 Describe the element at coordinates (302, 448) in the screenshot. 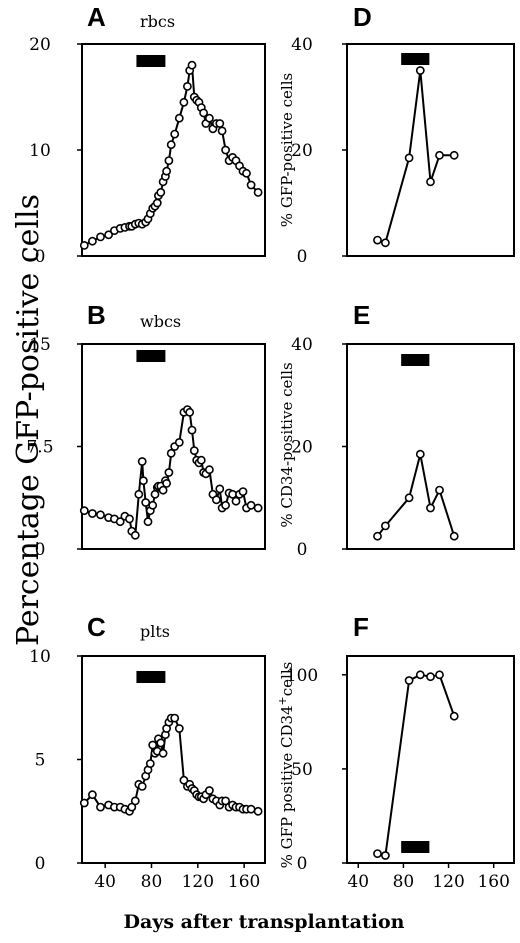

I see `panel-e-ytick-label: 20` at that location.